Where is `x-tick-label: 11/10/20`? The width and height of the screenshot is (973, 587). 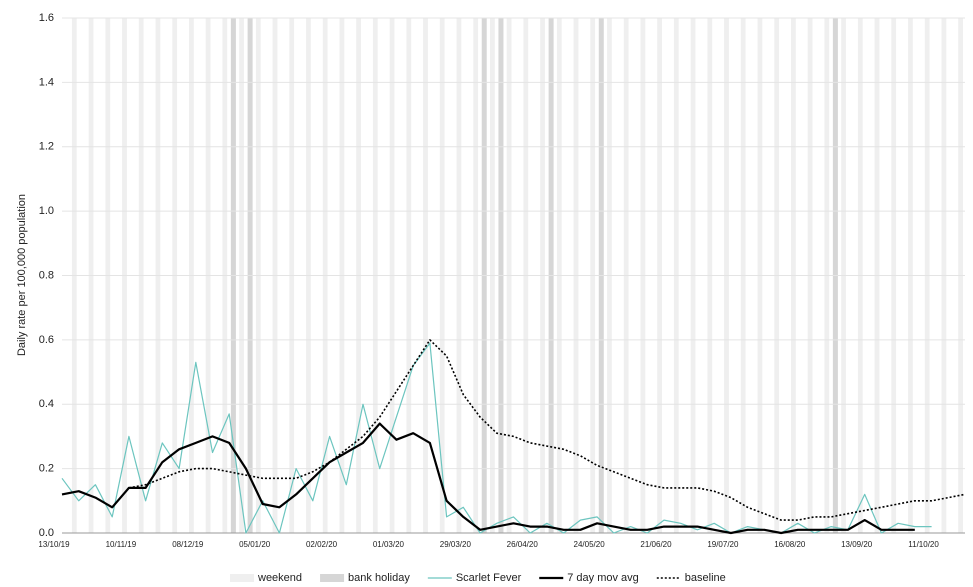 x-tick-label: 11/10/20 is located at coordinates (923, 544).